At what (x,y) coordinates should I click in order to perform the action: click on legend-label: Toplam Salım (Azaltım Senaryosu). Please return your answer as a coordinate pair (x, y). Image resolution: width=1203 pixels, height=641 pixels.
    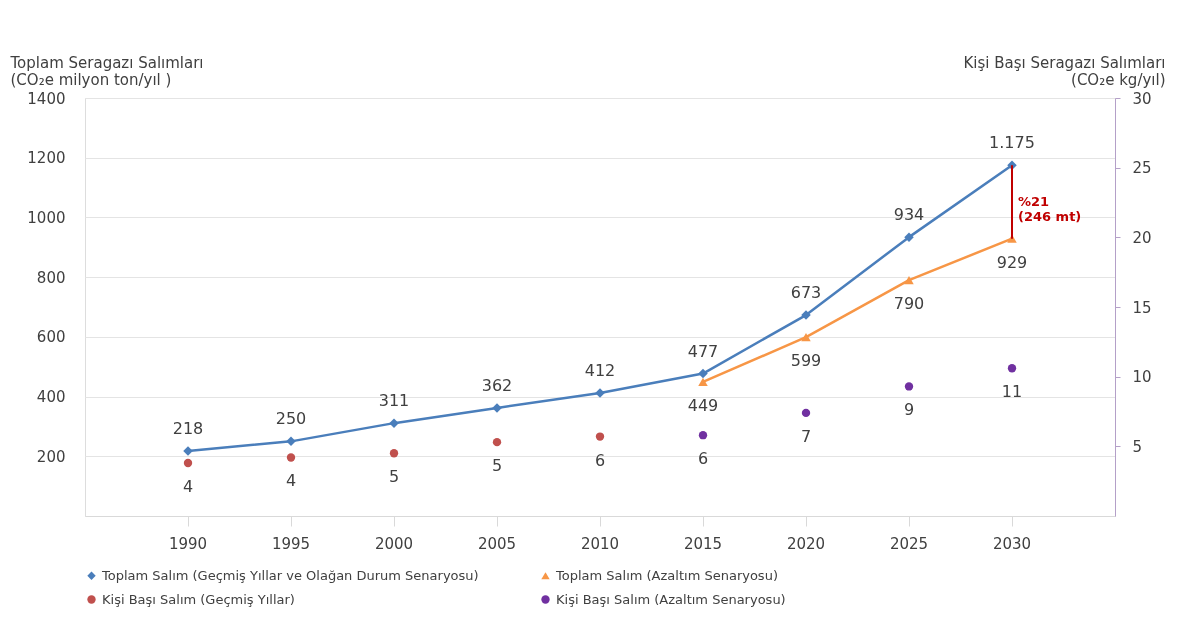
    Looking at the image, I should click on (666, 575).